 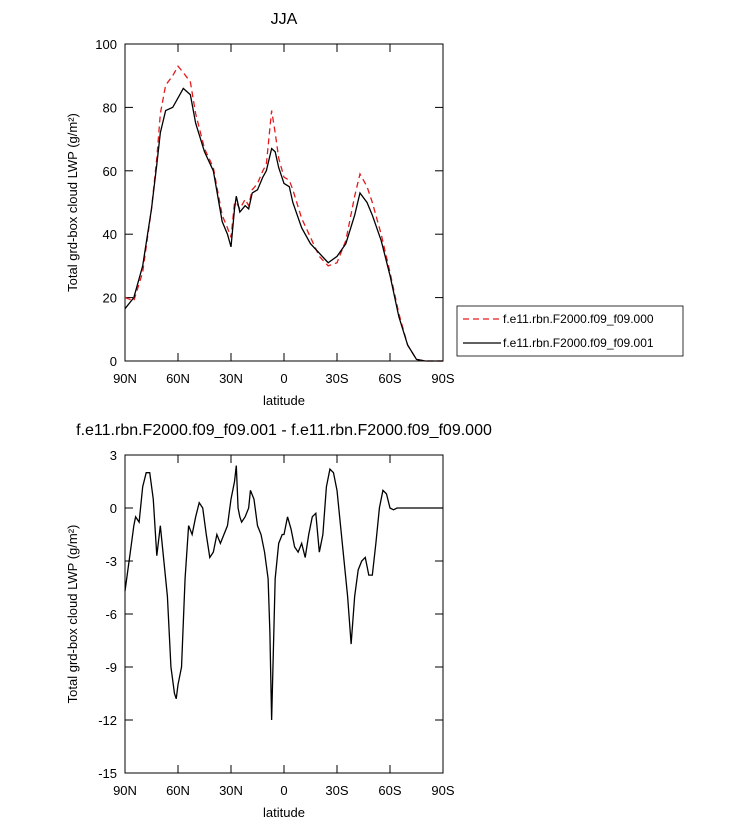 What do you see at coordinates (111, 614) in the screenshot?
I see `y-tick-label: -6` at bounding box center [111, 614].